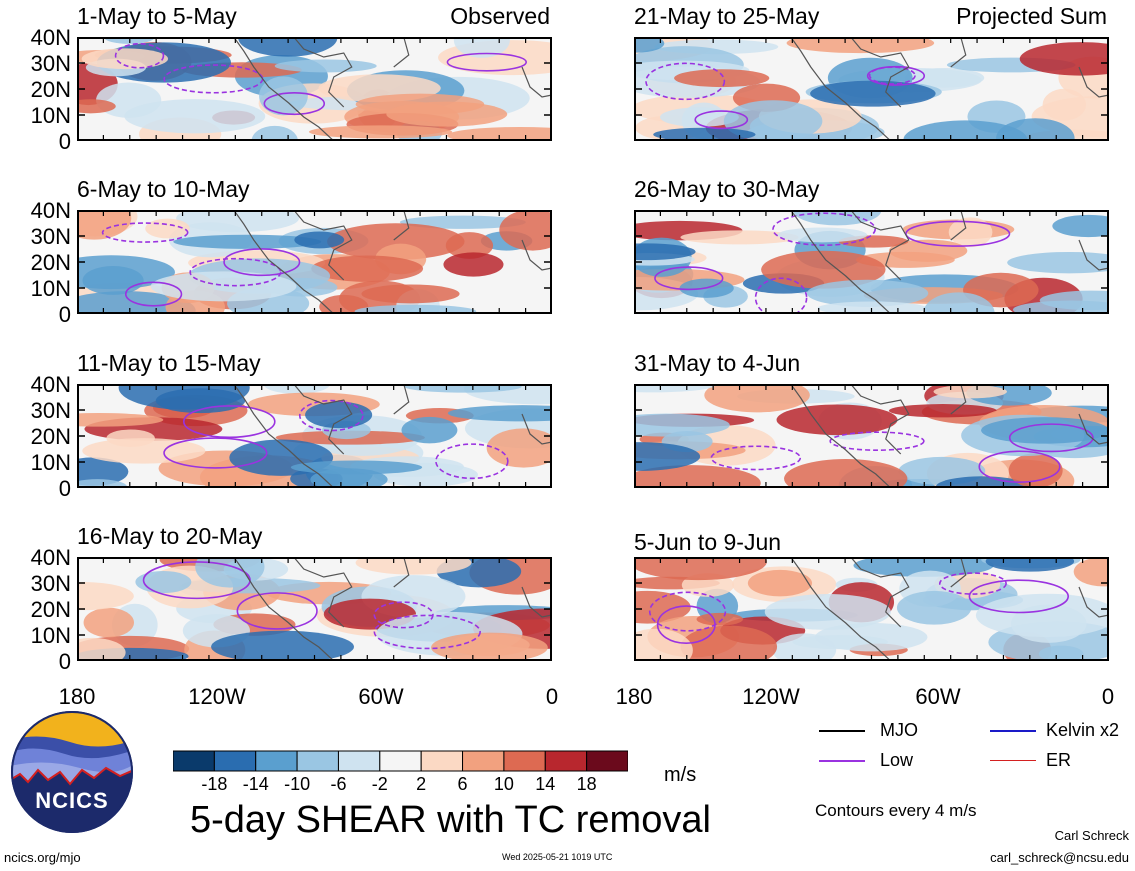 Image resolution: width=1135 pixels, height=871 pixels. Describe the element at coordinates (170, 536) in the screenshot. I see `panel-title: 16-May to 20-May` at that location.